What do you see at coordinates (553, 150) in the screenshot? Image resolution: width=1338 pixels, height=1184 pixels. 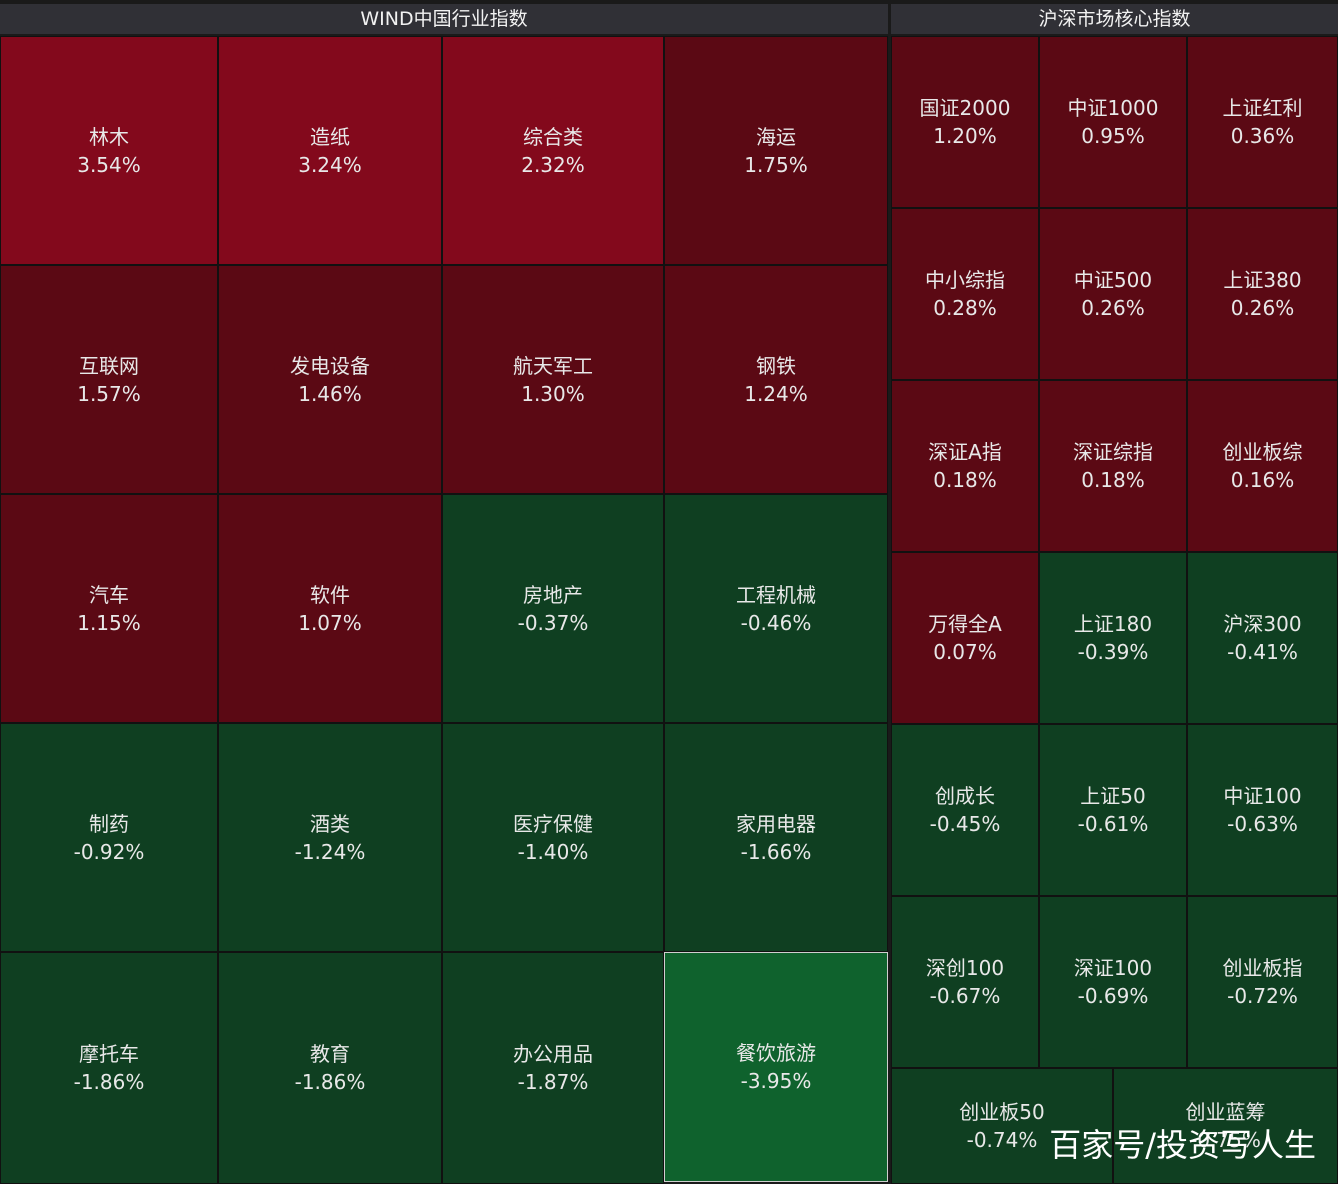 I see `tile-conglomerate: 综合类 2.32%` at bounding box center [553, 150].